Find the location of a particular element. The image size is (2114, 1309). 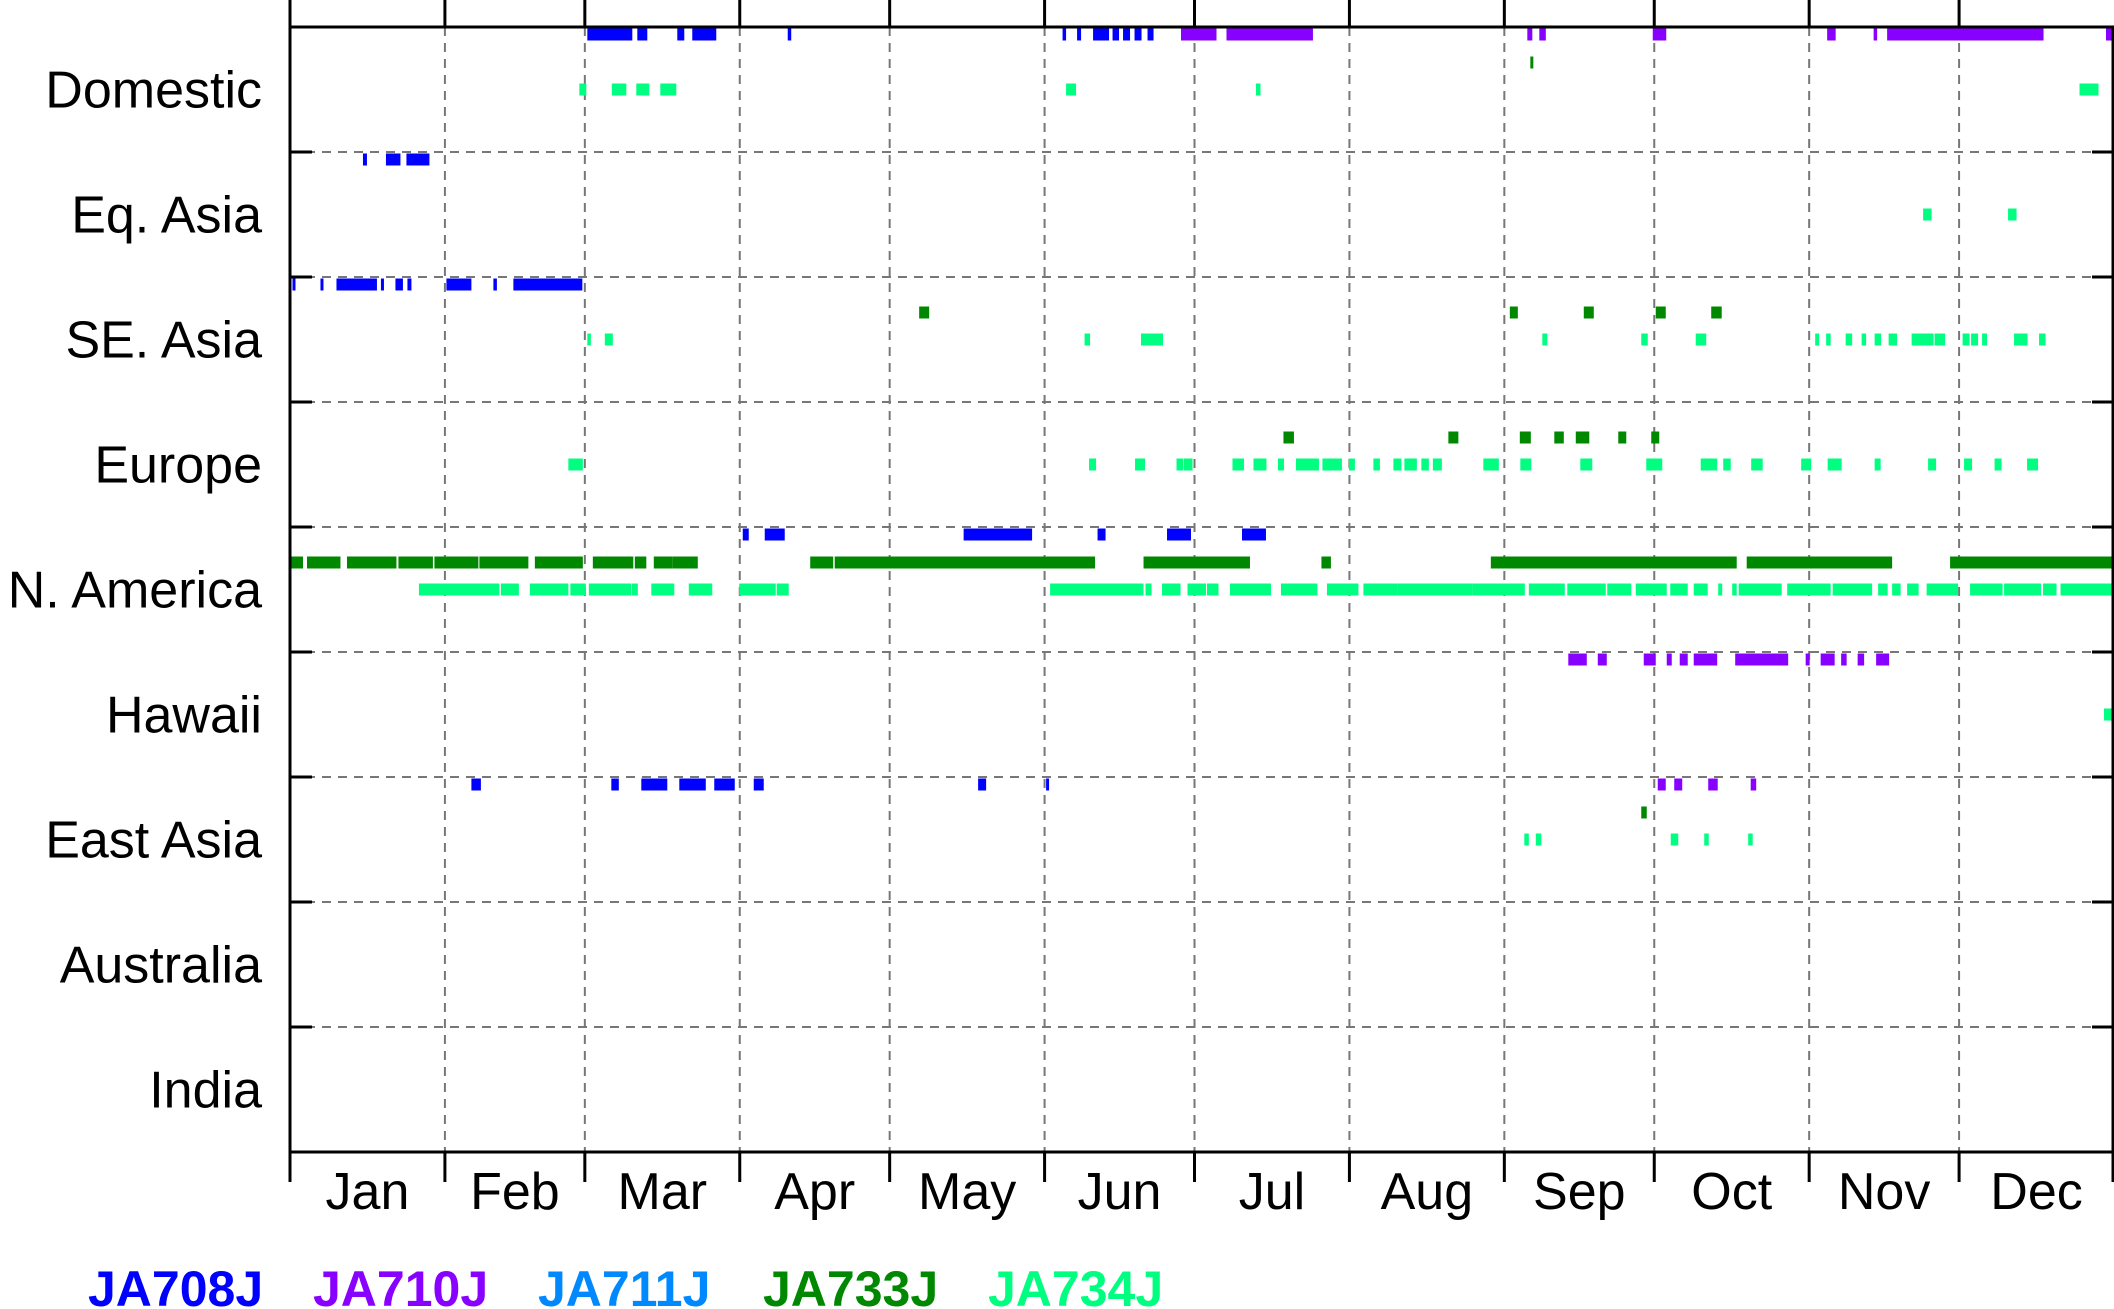

x-month-label: Jan is located at coordinates (368, 1192).